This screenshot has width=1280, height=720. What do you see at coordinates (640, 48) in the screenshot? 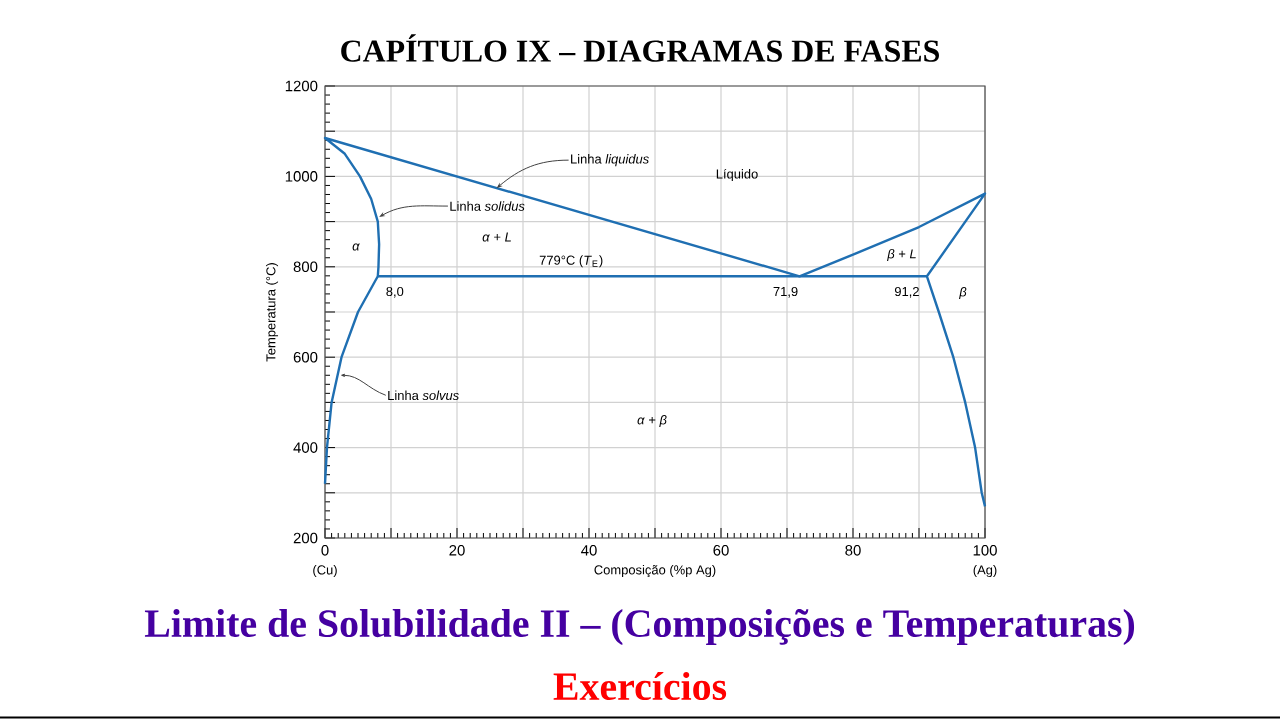
I see `chart-title: CAPÍTULO IX – DIAGRAMAS DE FASES` at bounding box center [640, 48].